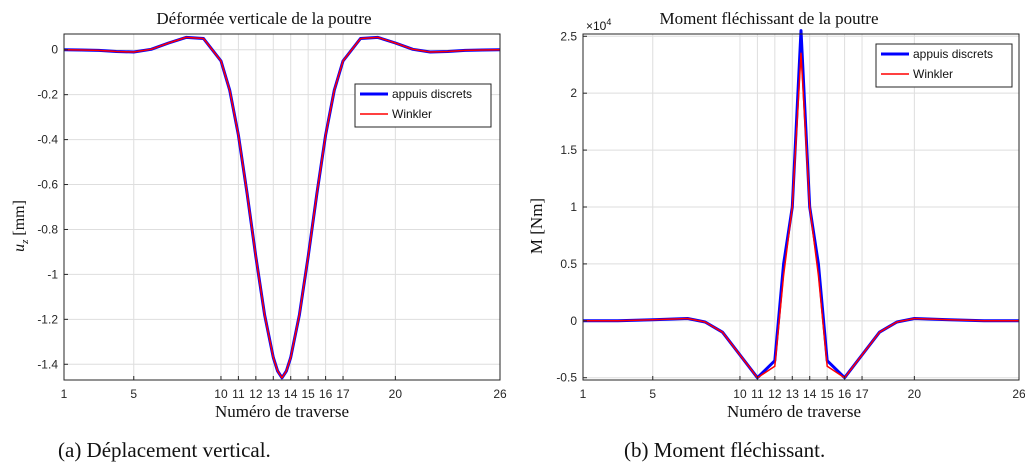 Image resolution: width=1025 pixels, height=471 pixels. I want to click on y-tick-label: -1.4, so click(47, 364).